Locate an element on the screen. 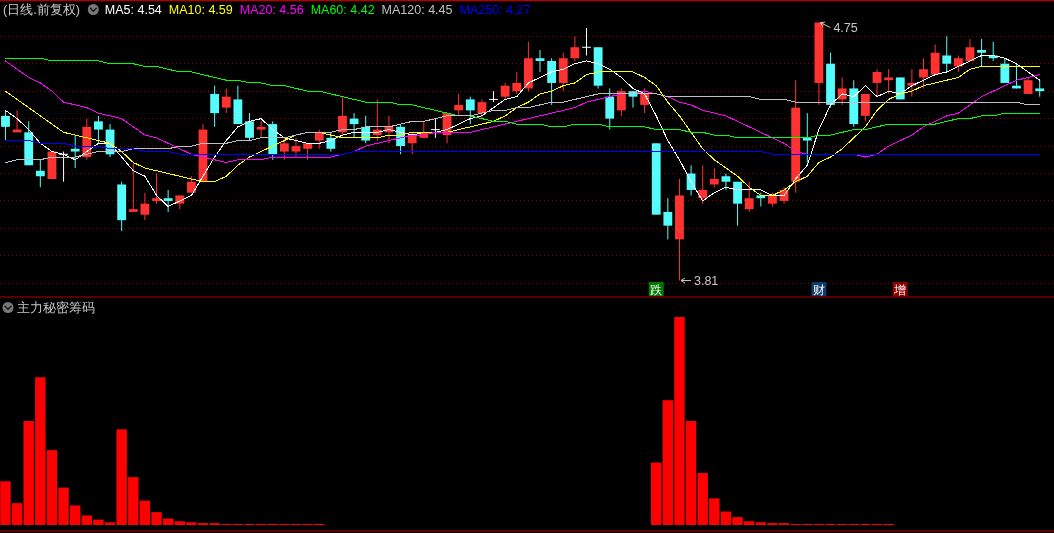 The image size is (1054, 533). text: MA250: 4.27 is located at coordinates (495, 10).